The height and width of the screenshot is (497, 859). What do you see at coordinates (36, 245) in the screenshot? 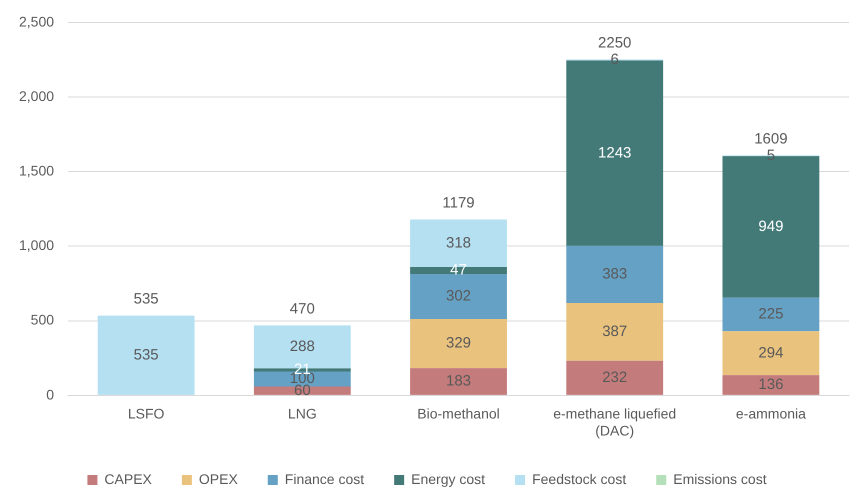
I see `y-tick-label: 1,000` at bounding box center [36, 245].